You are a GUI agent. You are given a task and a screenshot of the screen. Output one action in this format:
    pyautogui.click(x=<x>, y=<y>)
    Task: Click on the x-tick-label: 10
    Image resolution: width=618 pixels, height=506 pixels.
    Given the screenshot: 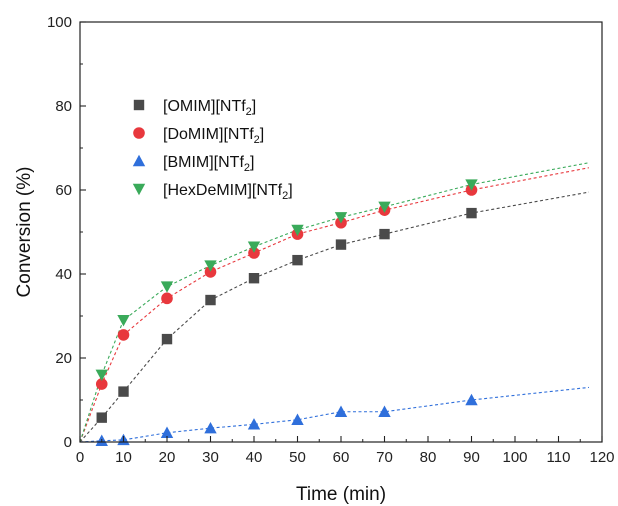 What is the action you would take?
    pyautogui.click(x=123, y=457)
    